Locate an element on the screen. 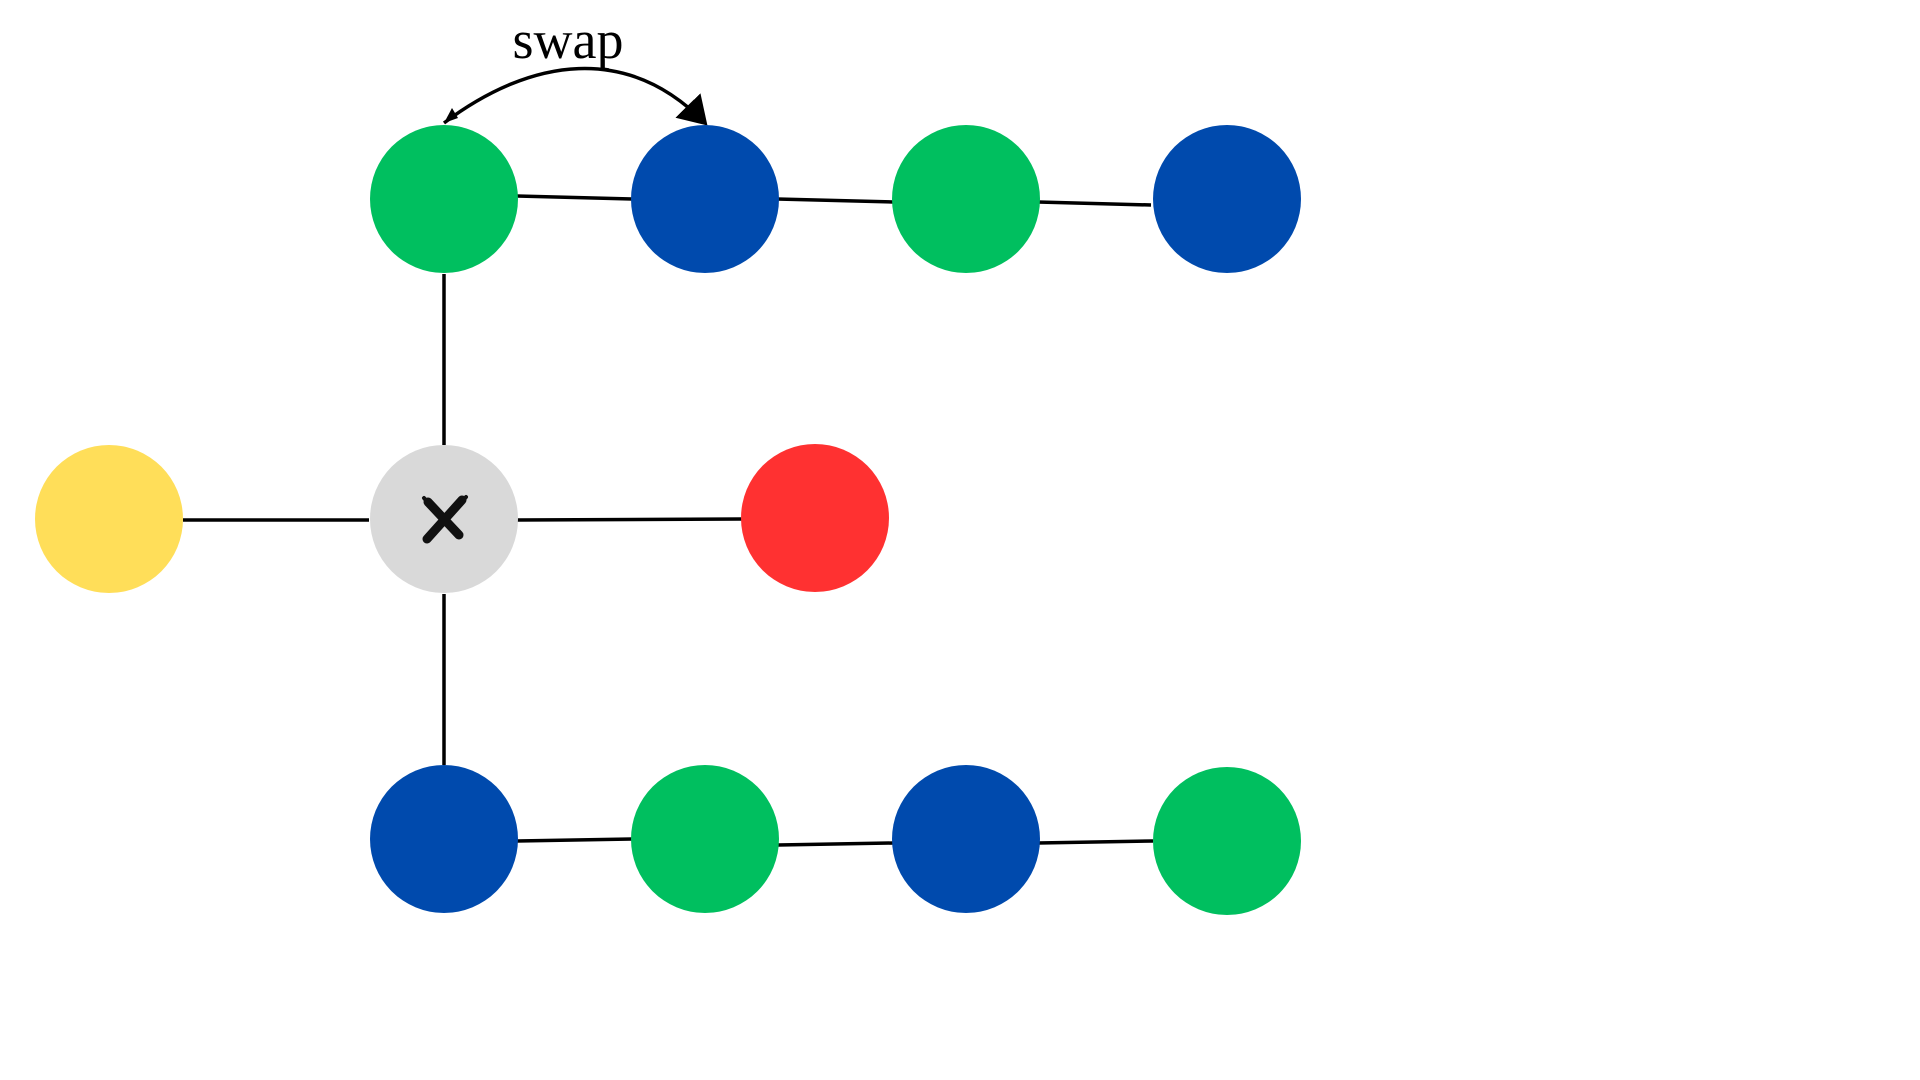 Image resolution: width=1920 pixels, height=1080 pixels. swap-arrowhead-right-icon is located at coordinates (697, 115).